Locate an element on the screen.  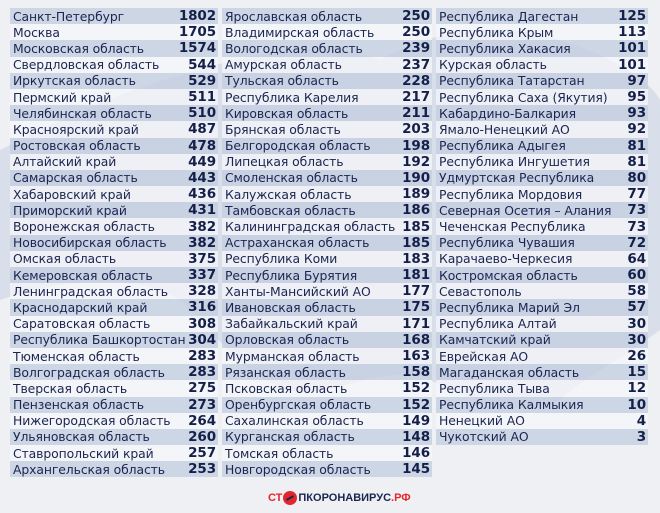
case-count: 544 is located at coordinates (202, 64).